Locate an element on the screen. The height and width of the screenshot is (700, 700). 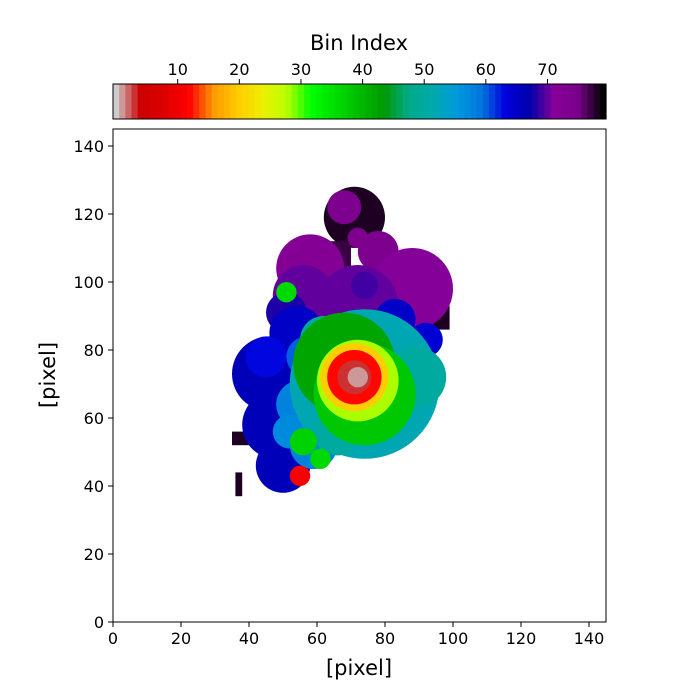
colorbar-tick-label: 50 is located at coordinates (424, 69).